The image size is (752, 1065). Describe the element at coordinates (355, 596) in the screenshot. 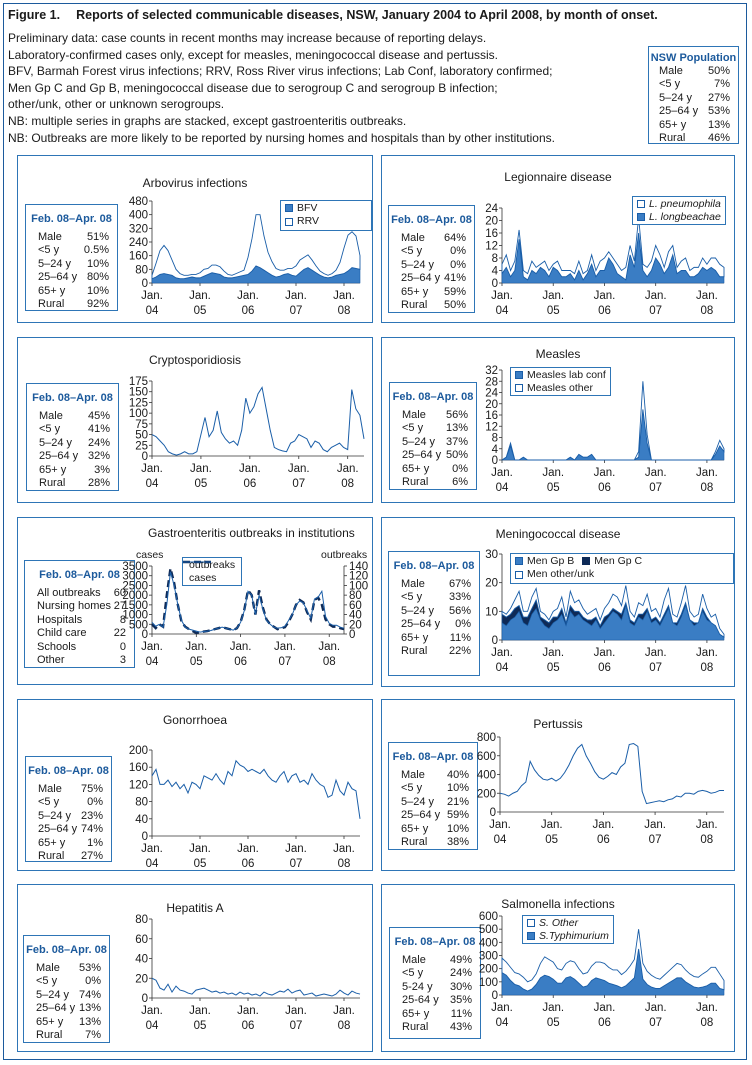

I see `y2-tick-label: 80` at that location.